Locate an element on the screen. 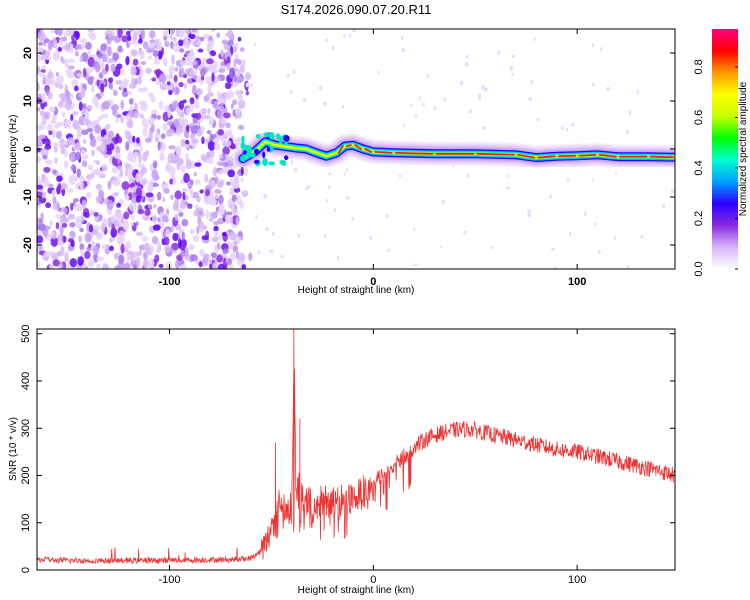 This screenshot has width=750, height=600. snr-y-tick-label: 300 is located at coordinates (26, 428).